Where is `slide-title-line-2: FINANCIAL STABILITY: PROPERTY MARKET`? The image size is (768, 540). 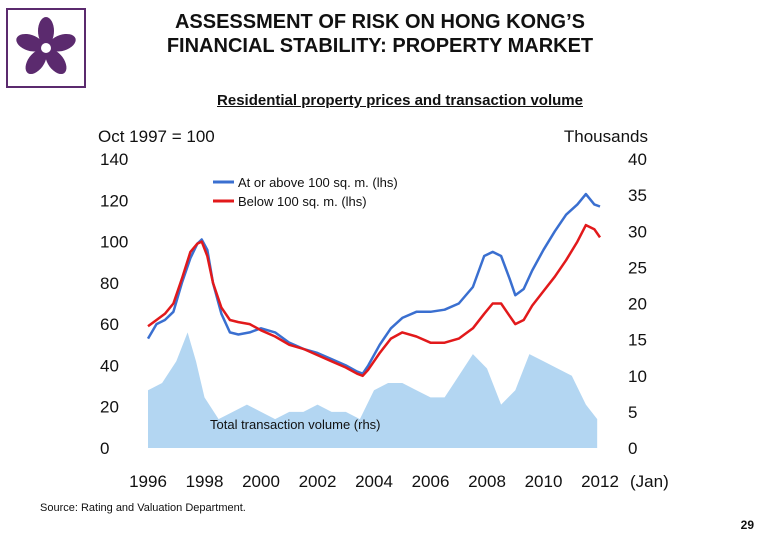 slide-title-line-2: FINANCIAL STABILITY: PROPERTY MARKET is located at coordinates (380, 46).